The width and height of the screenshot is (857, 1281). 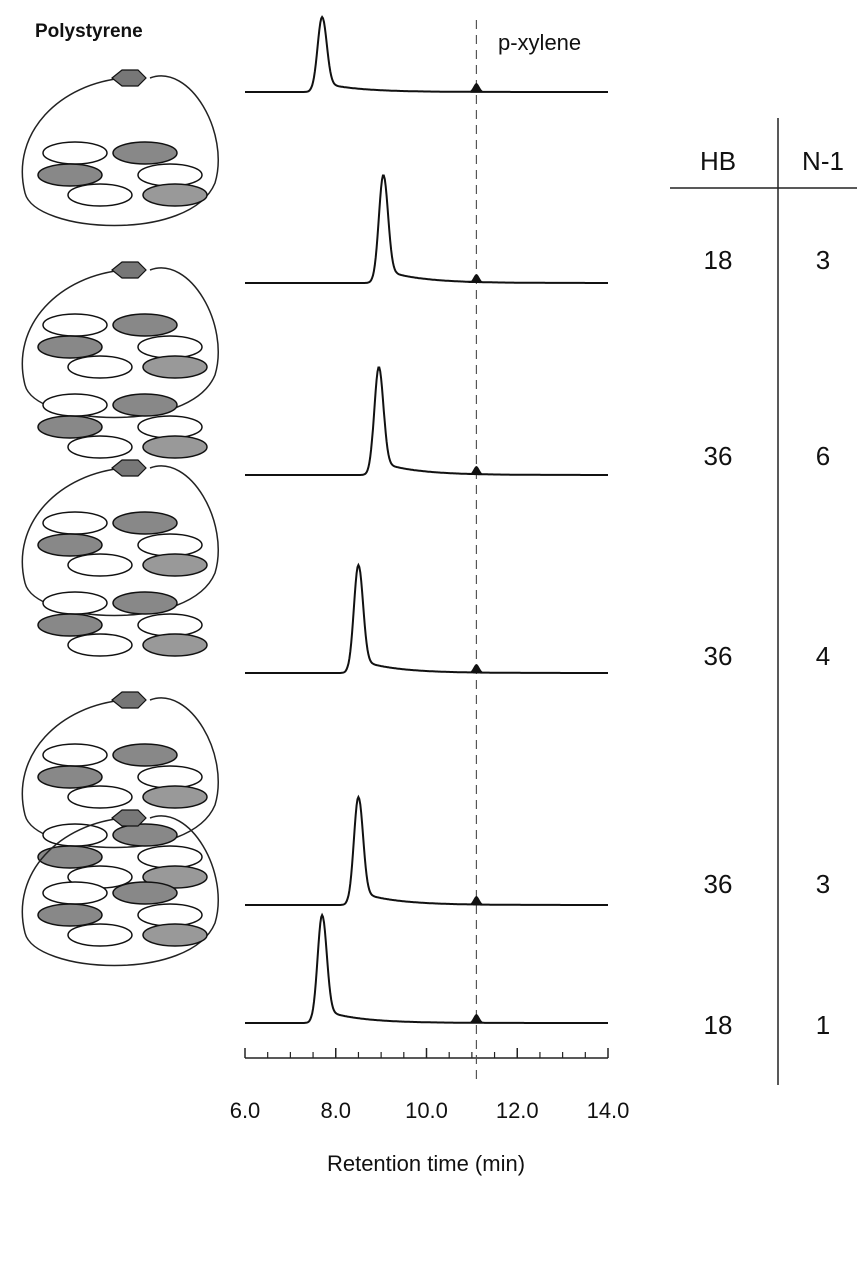 I want to click on n1-value: 4, so click(x=823, y=656).